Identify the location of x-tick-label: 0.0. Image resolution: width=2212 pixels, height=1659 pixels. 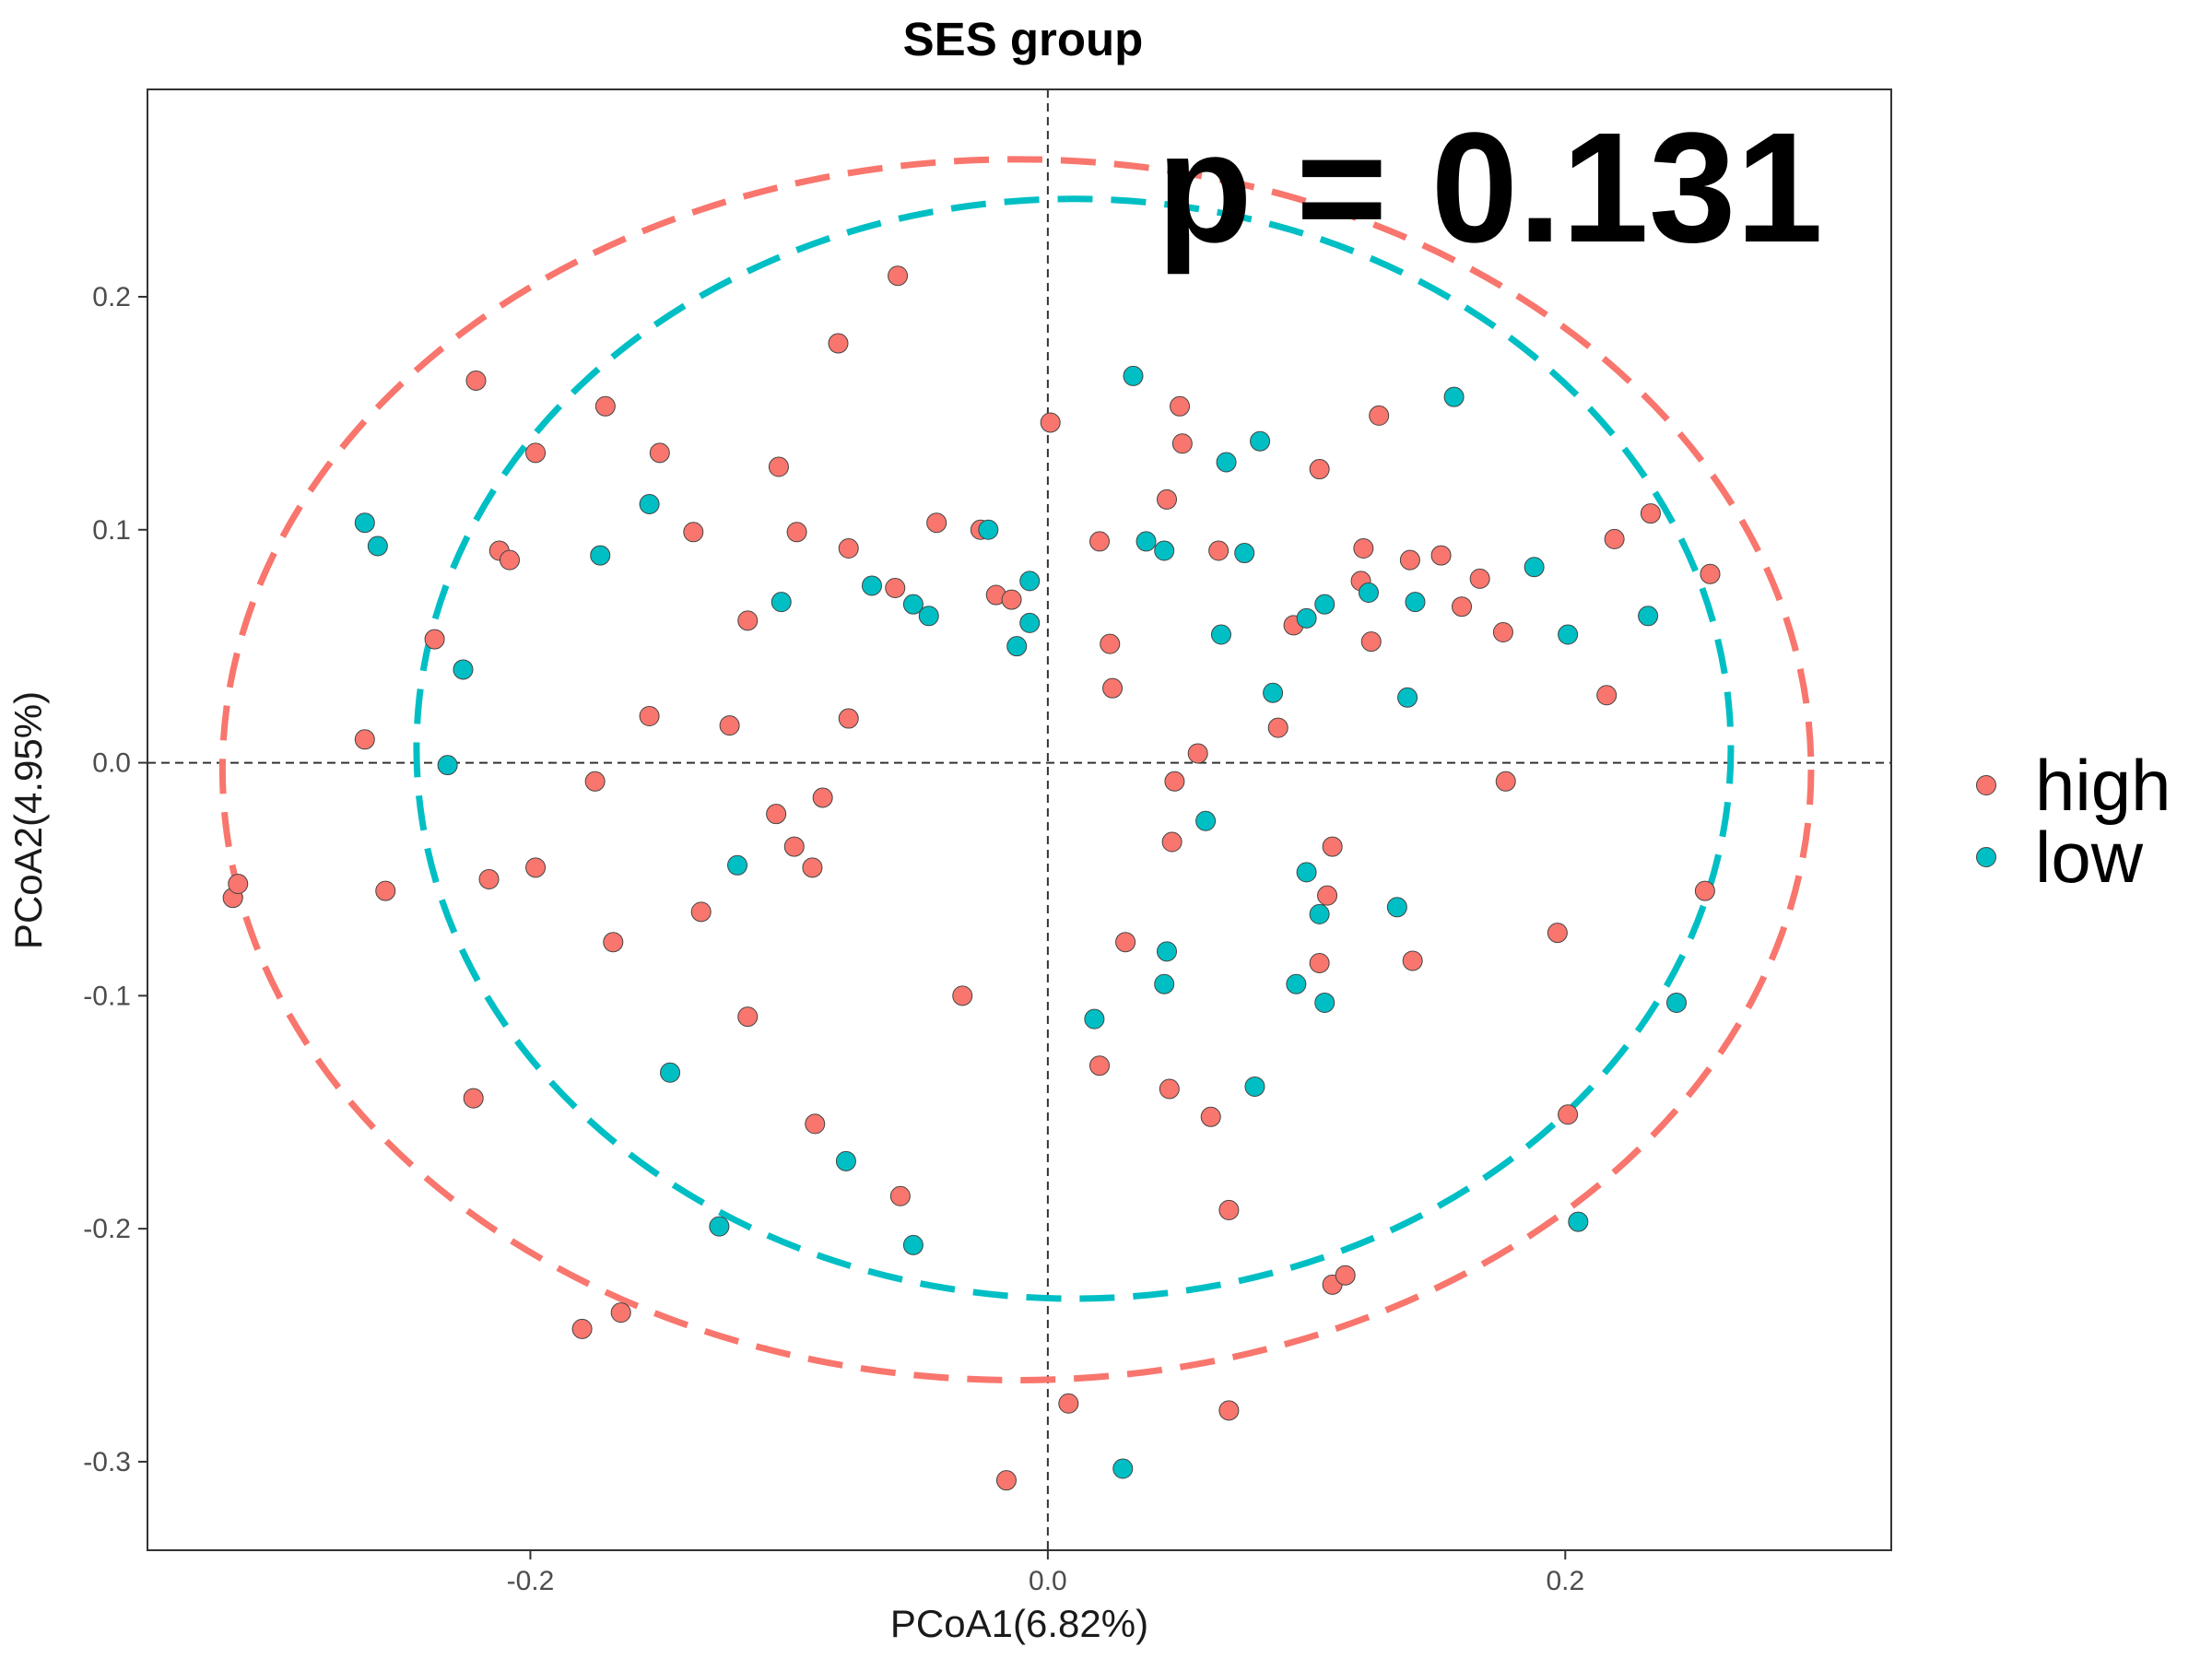
(1048, 1581).